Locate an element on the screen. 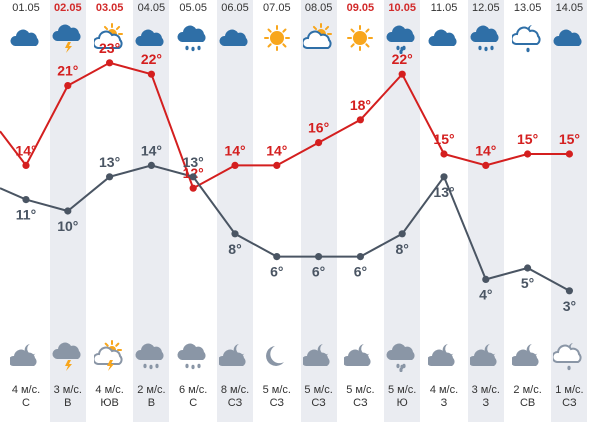 The height and width of the screenshot is (422, 594). date-label: 02.05 is located at coordinates (68, 8).